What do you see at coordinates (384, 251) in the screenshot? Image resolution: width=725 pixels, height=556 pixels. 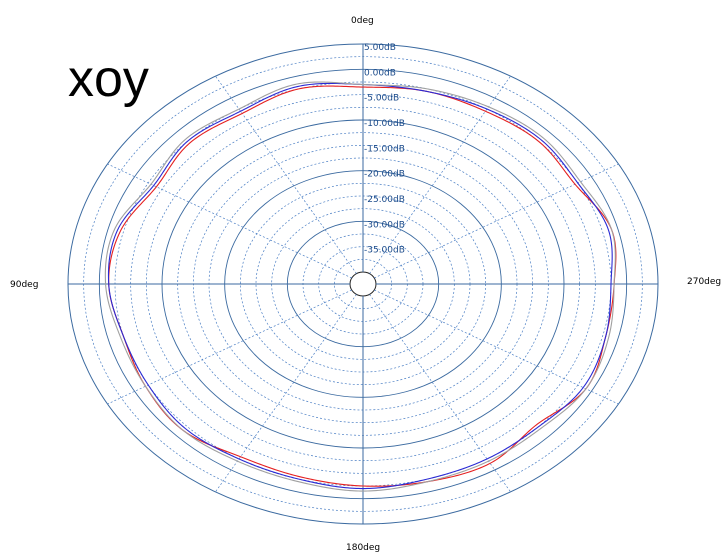 I see `radial-tick-label: -35.00dB` at bounding box center [384, 251].